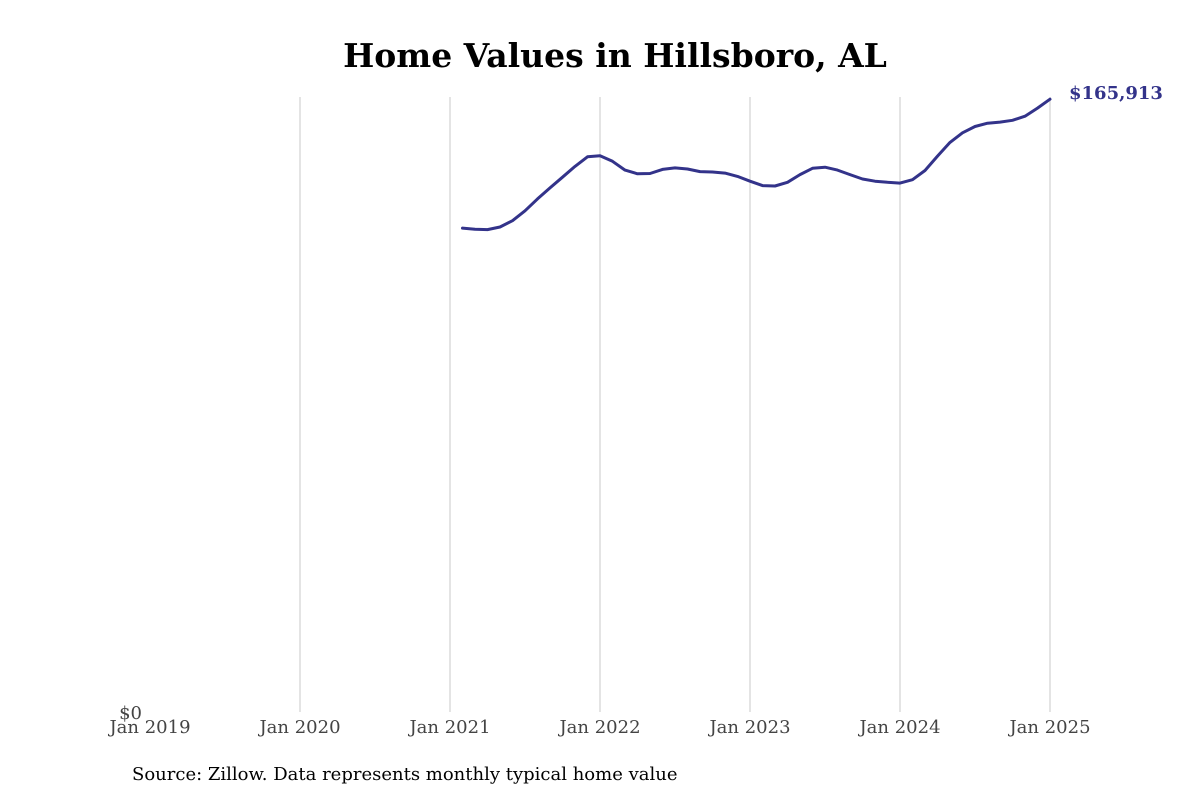  I want to click on x-tick-label: Jan 2020, so click(298, 727).